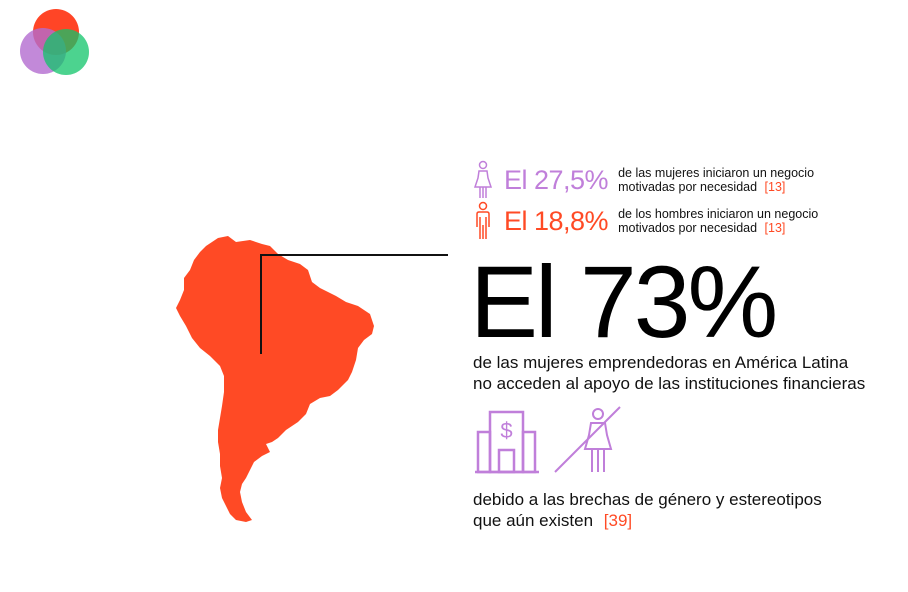  What do you see at coordinates (688, 228) in the screenshot?
I see `stat-desc-line2: motivados por necesidad` at bounding box center [688, 228].